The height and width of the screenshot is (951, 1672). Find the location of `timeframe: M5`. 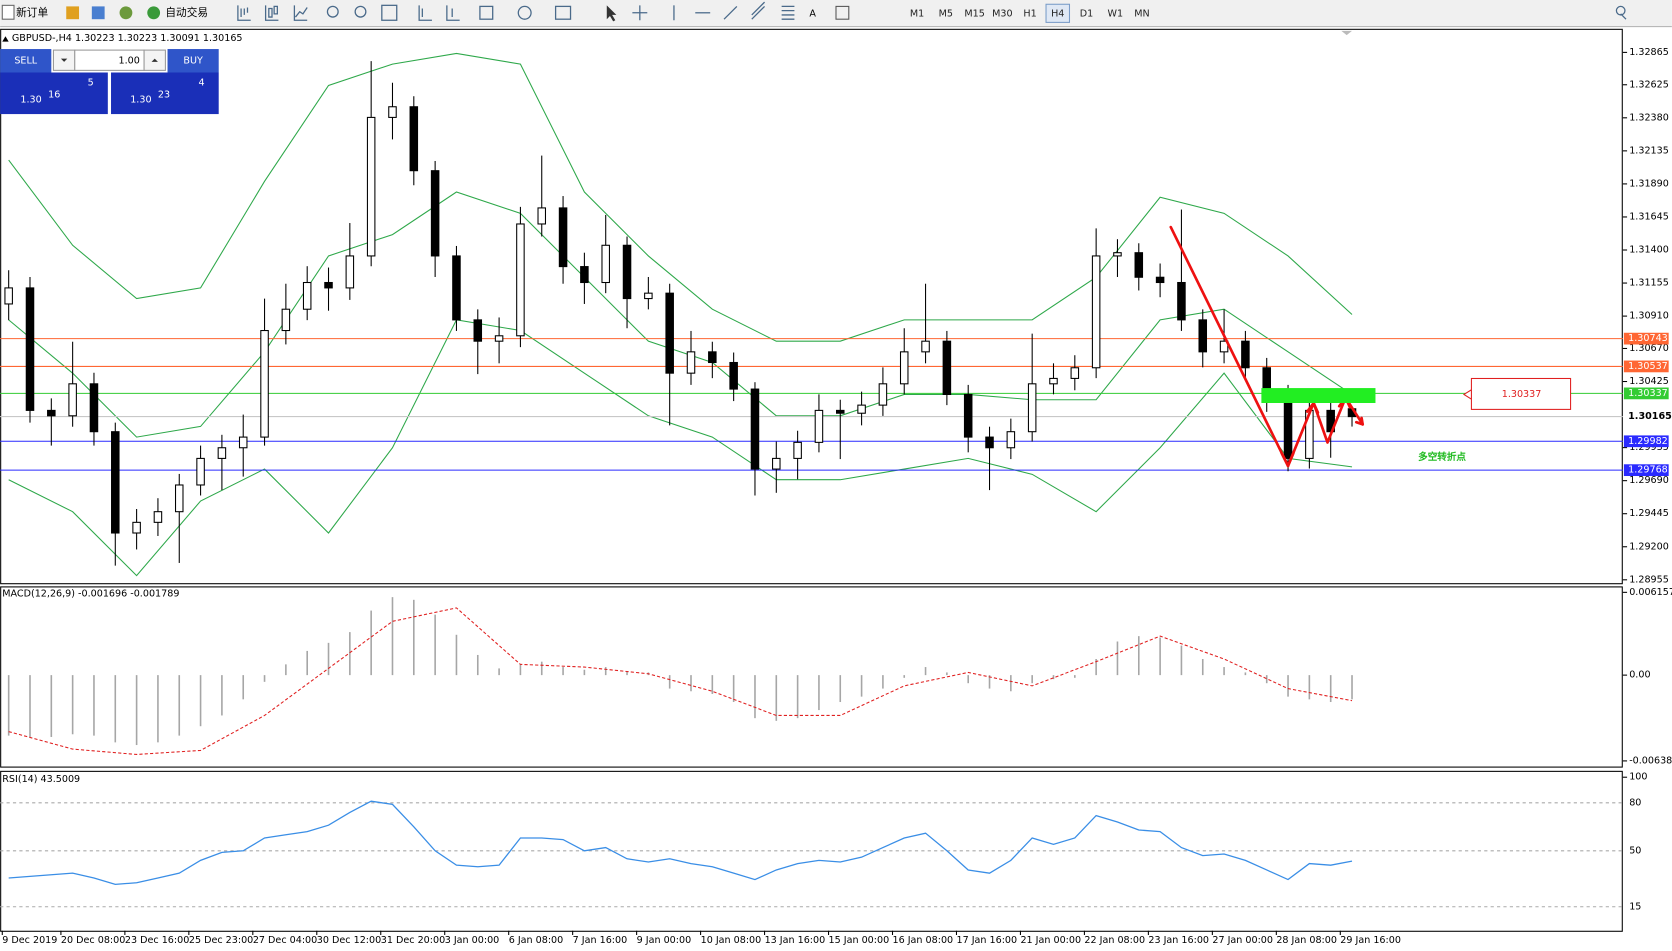

timeframe: M5 is located at coordinates (946, 13).